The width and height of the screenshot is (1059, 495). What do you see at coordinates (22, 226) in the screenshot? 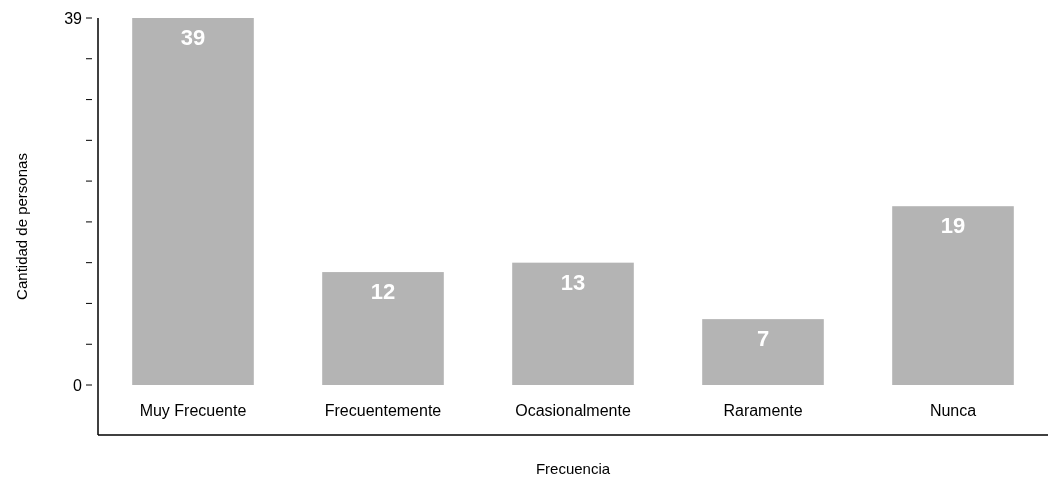
I see `y-axis-title: Cantidad de personas` at bounding box center [22, 226].